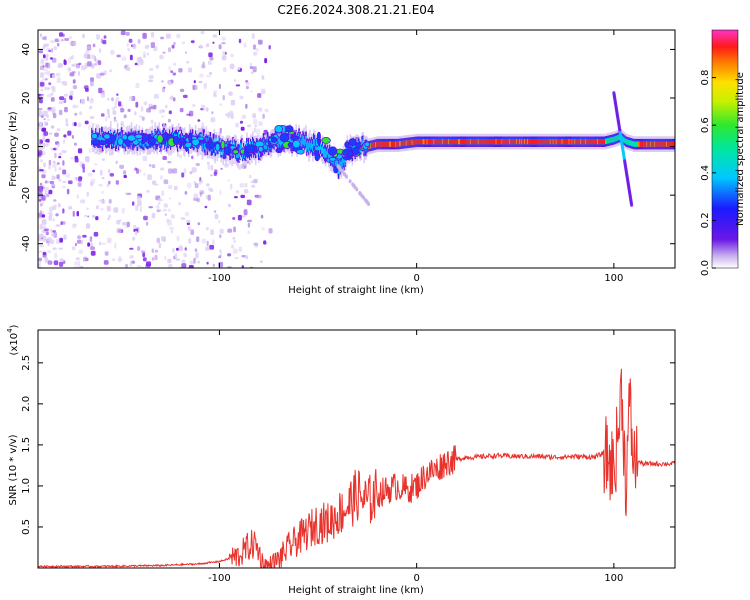  I want to click on spectrogram-y-tick-label: 0, so click(26, 146).